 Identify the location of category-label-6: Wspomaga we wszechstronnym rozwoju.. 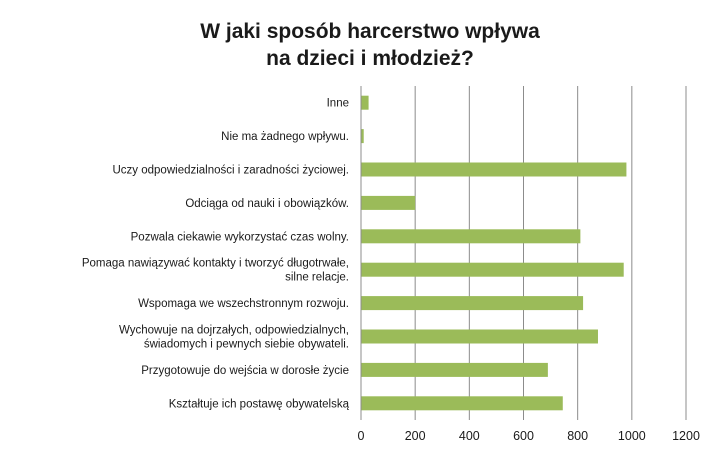
(243, 304).